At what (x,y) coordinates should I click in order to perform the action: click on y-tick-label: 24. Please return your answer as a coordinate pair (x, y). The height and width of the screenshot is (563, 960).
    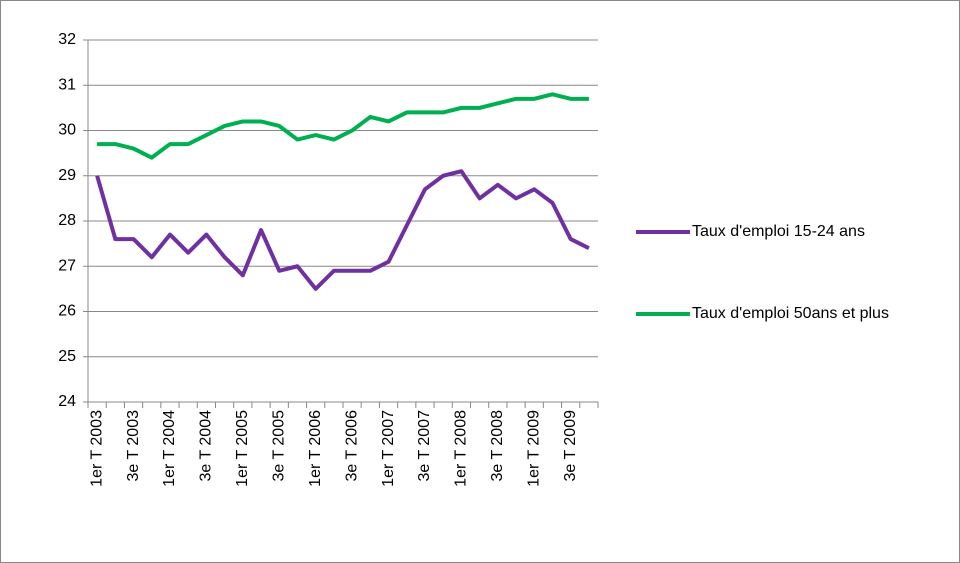
    Looking at the image, I should click on (67, 401).